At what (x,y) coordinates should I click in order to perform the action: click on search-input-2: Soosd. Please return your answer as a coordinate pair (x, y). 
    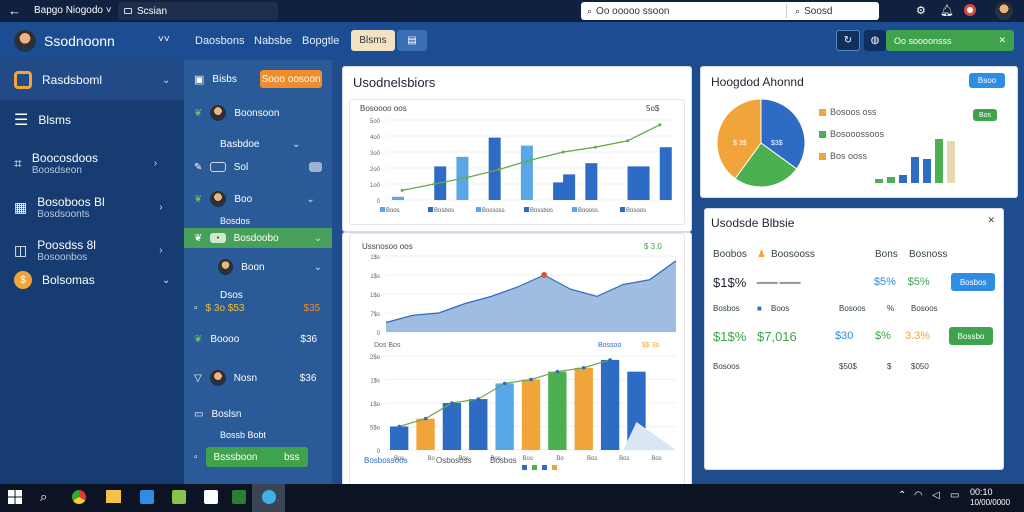
    Looking at the image, I should click on (818, 11).